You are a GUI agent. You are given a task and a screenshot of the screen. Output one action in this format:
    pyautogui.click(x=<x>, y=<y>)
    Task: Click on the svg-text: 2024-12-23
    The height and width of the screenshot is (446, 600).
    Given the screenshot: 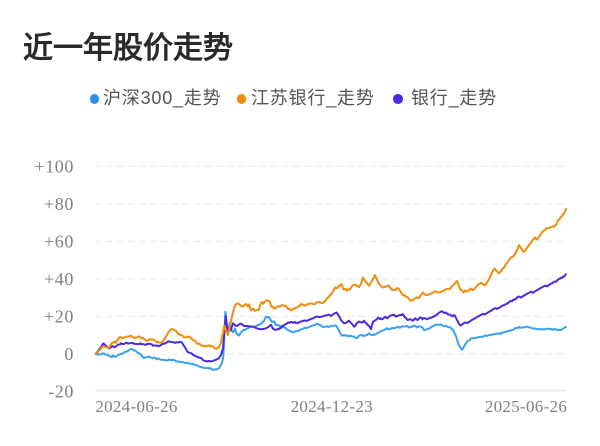 What is the action you would take?
    pyautogui.click(x=332, y=406)
    